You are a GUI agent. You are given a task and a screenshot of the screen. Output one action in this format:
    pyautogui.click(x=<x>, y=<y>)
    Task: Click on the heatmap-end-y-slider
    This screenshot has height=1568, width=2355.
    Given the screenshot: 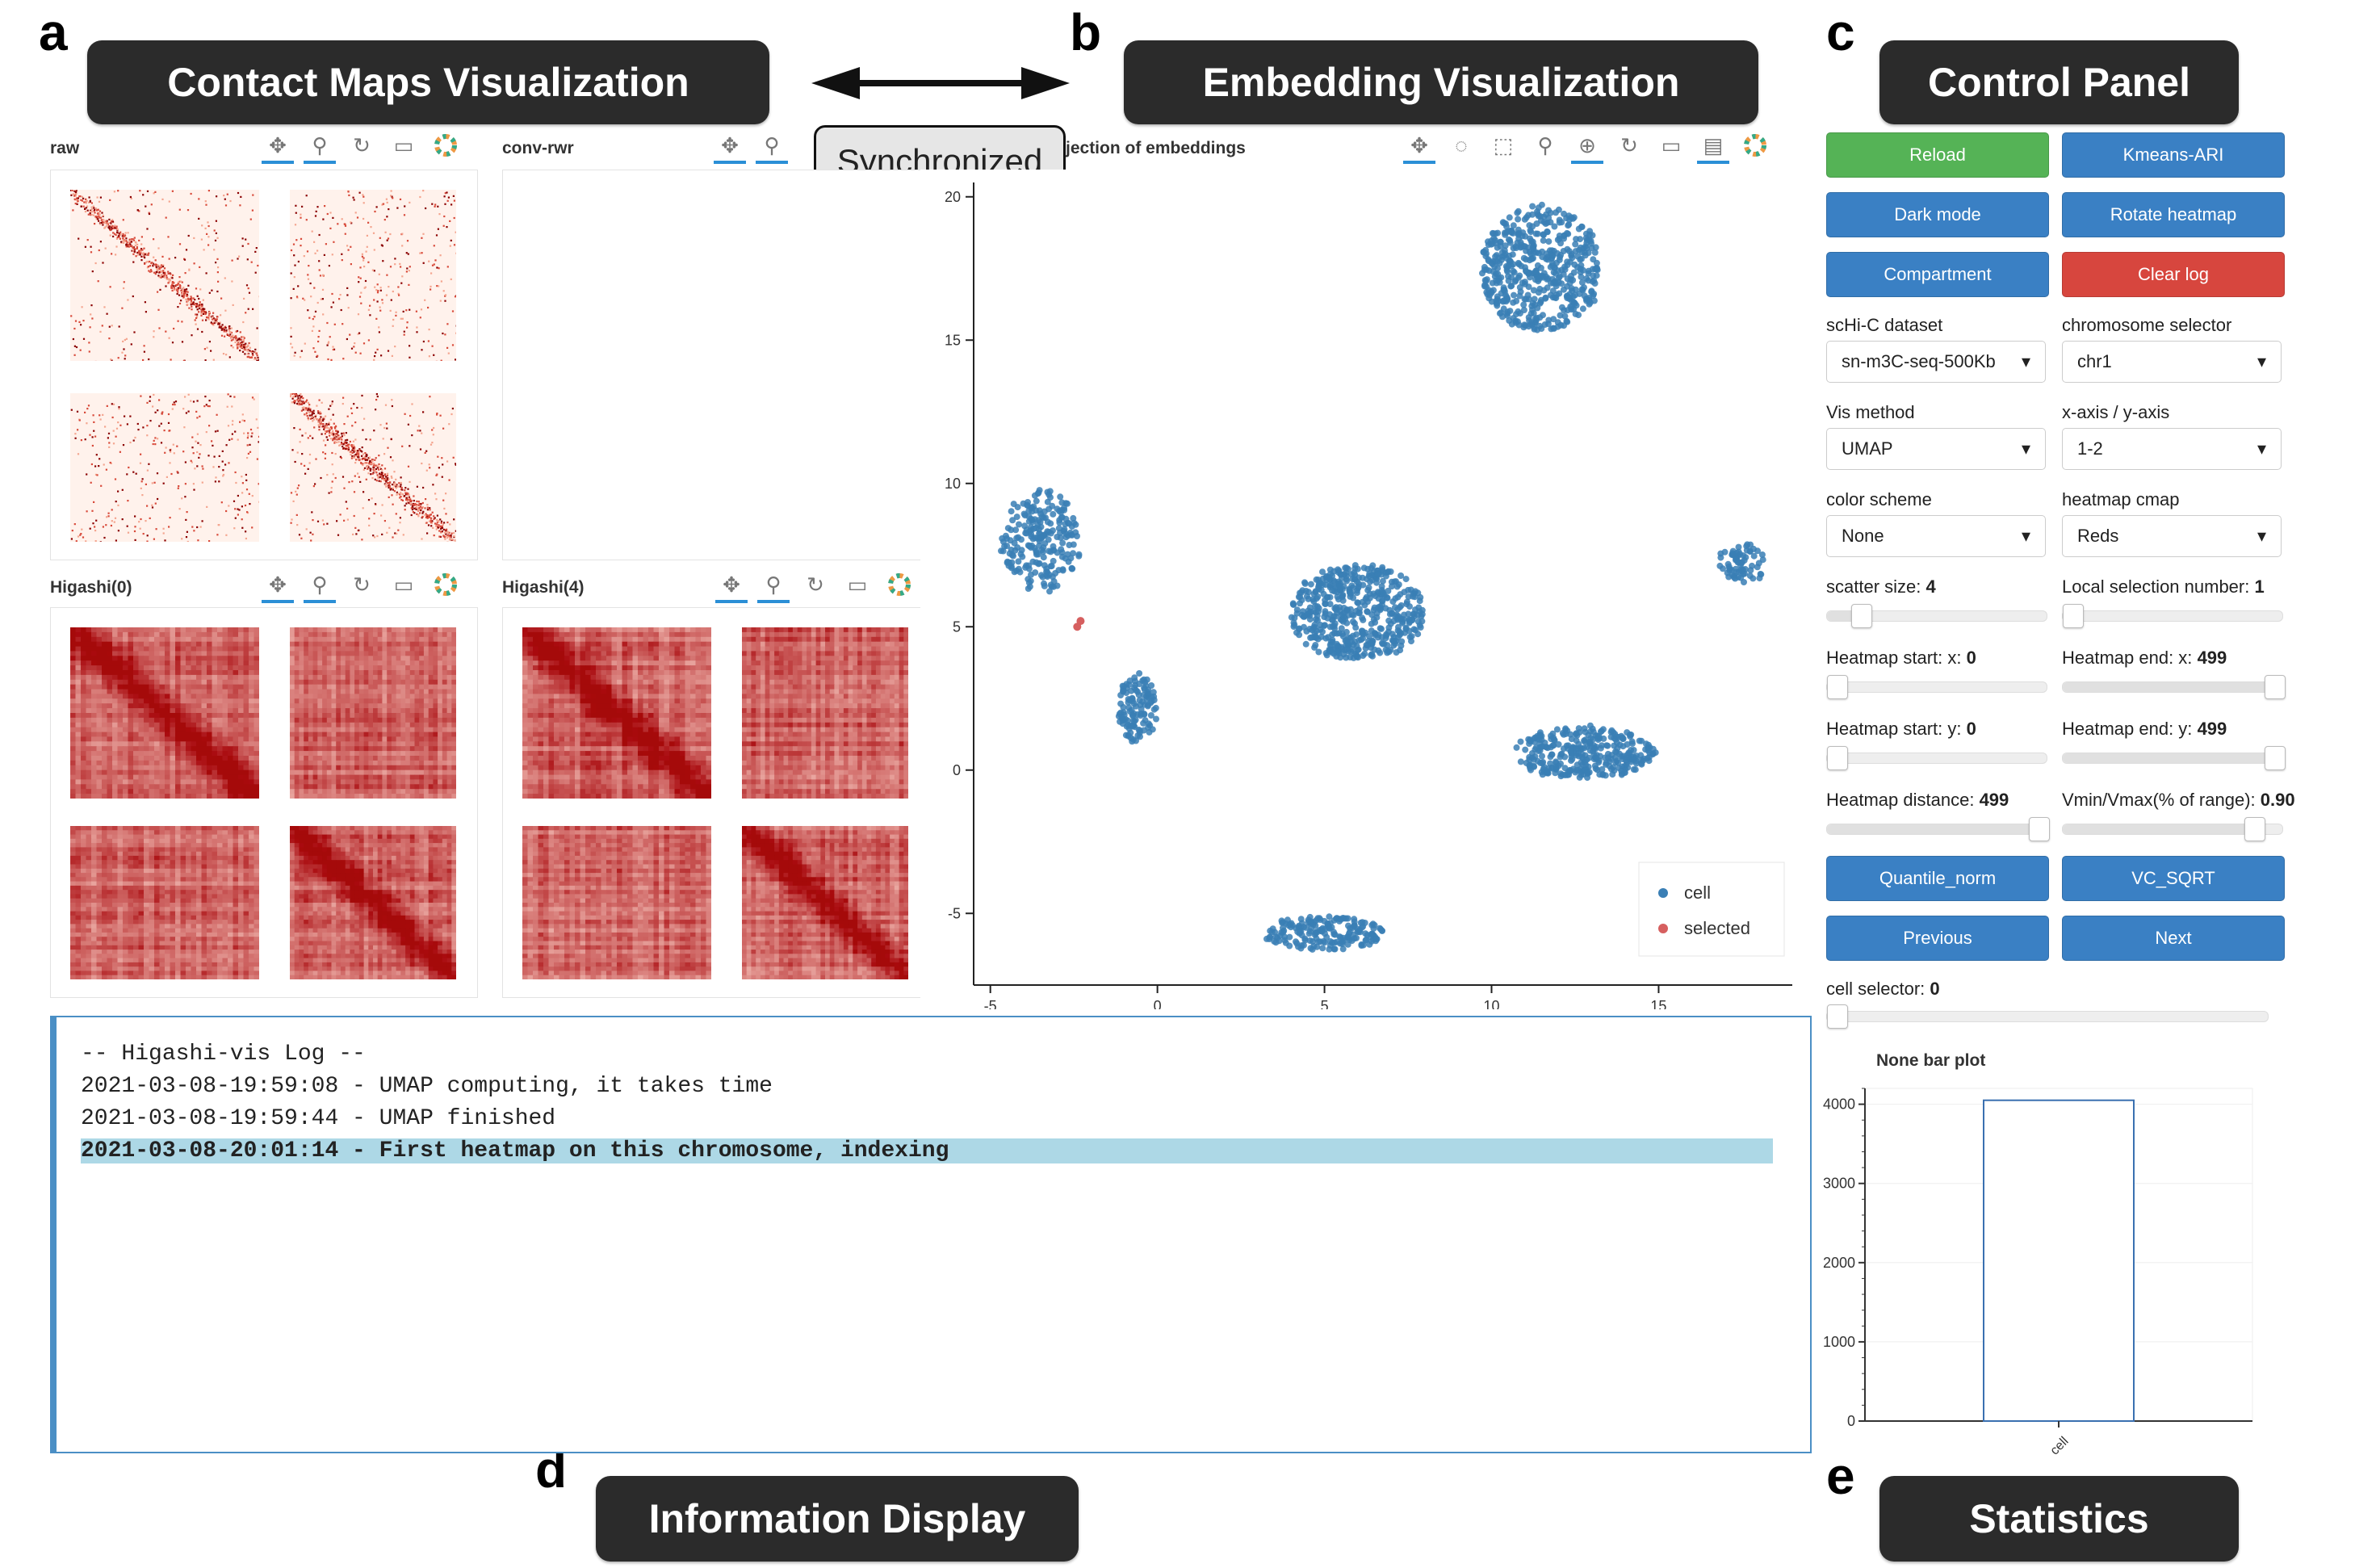 What is the action you would take?
    pyautogui.click(x=2174, y=758)
    